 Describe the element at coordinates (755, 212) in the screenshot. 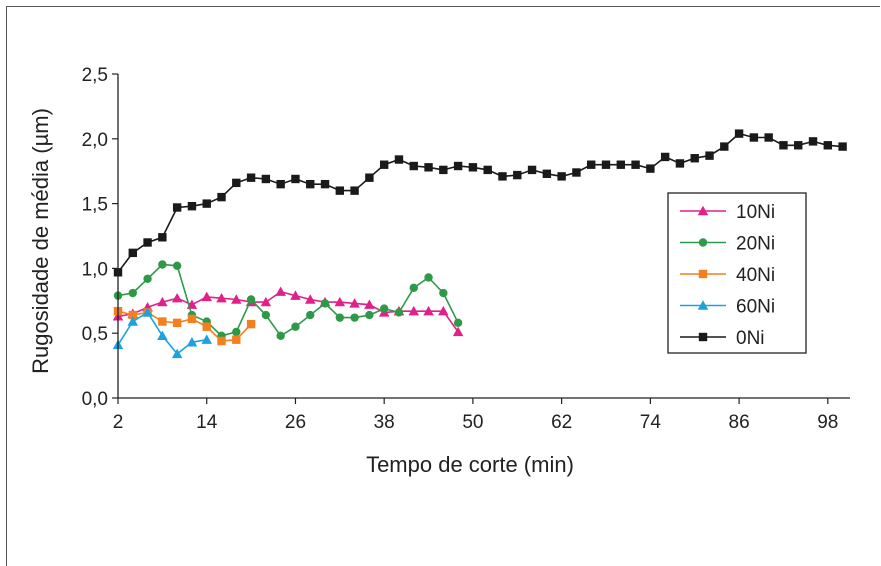

I see `legend-label: 10Ni` at that location.